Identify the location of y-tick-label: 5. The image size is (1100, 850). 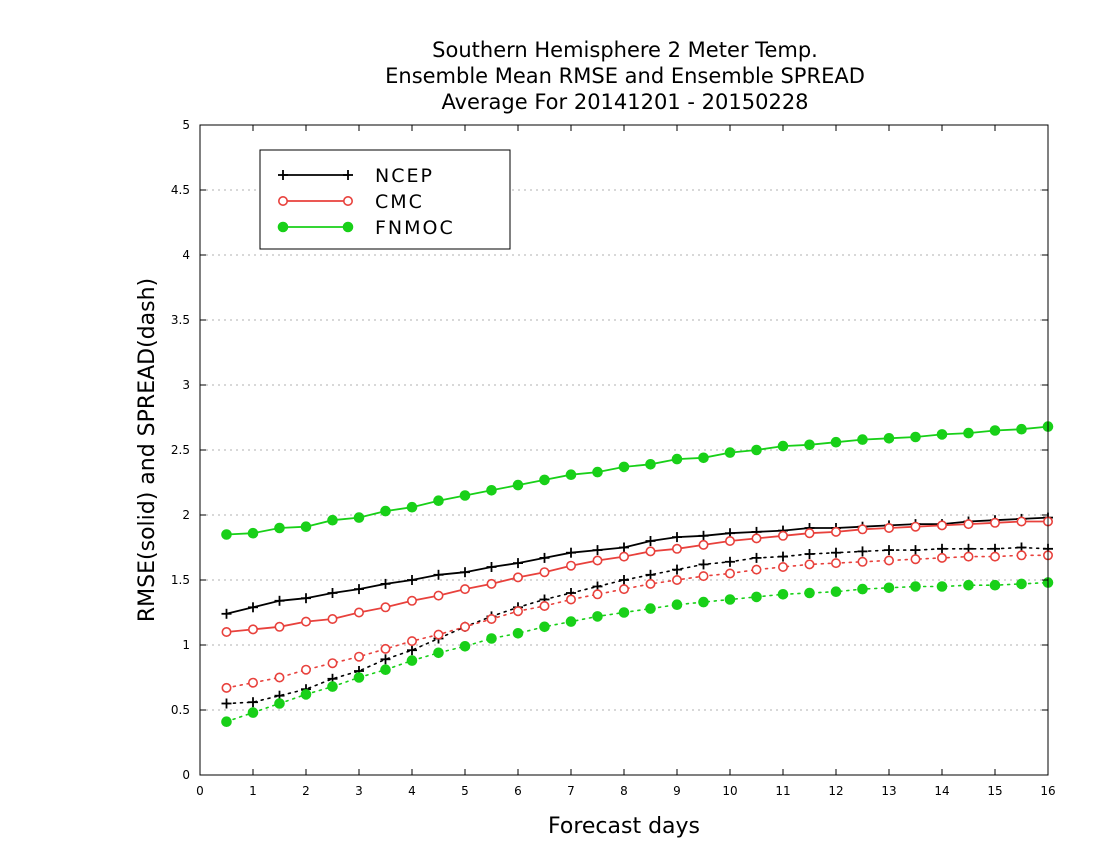
(186, 125).